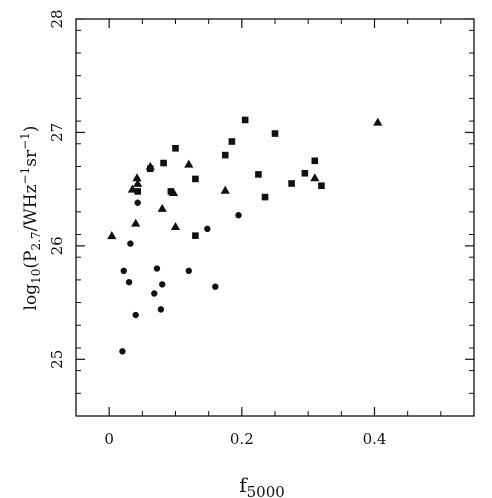 The height and width of the screenshot is (498, 492). I want to click on x-tick-label: 0, so click(109, 439).